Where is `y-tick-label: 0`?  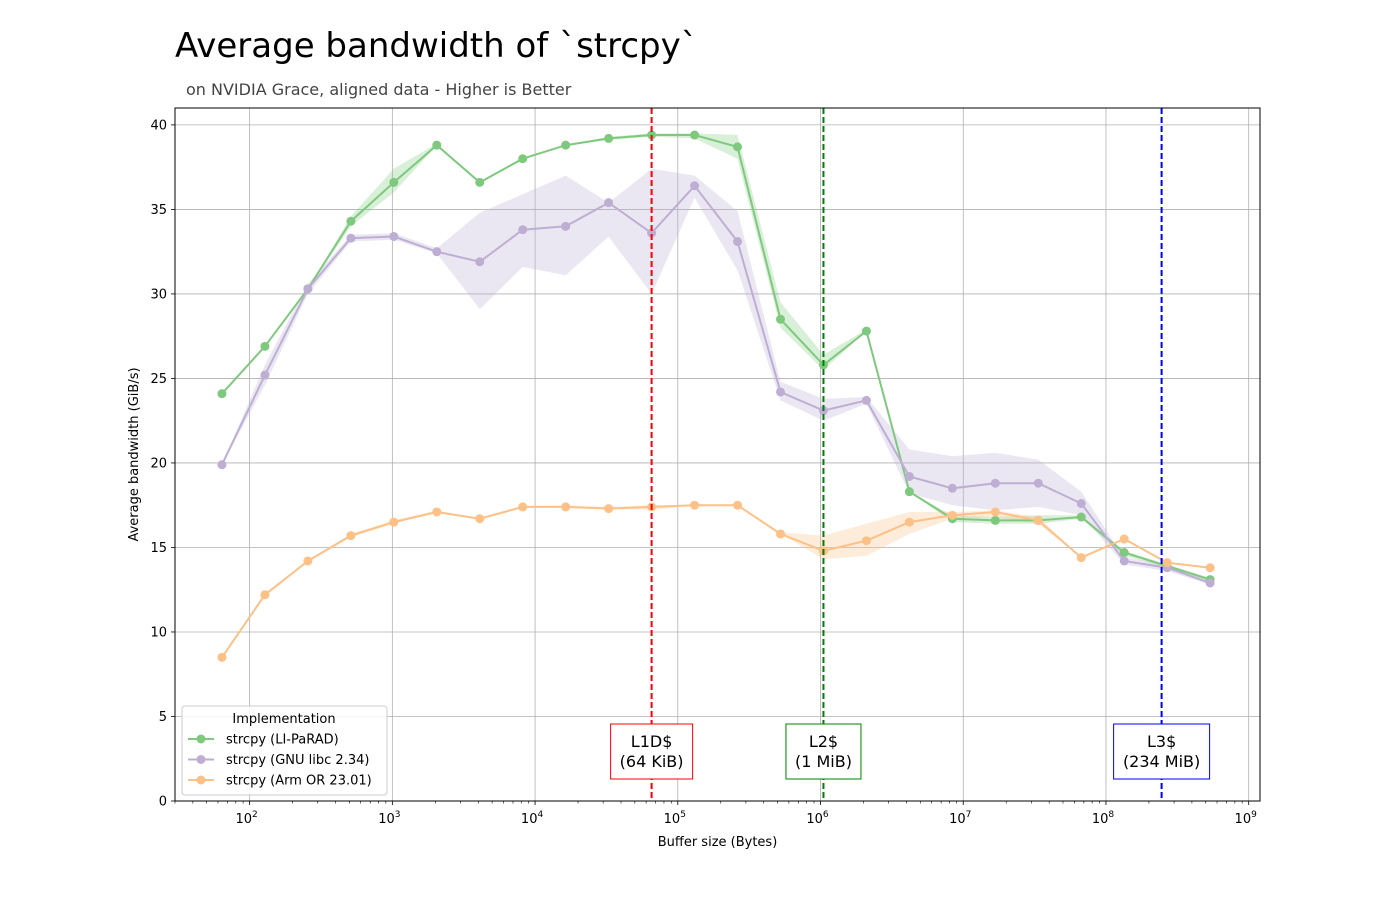 y-tick-label: 0 is located at coordinates (163, 802).